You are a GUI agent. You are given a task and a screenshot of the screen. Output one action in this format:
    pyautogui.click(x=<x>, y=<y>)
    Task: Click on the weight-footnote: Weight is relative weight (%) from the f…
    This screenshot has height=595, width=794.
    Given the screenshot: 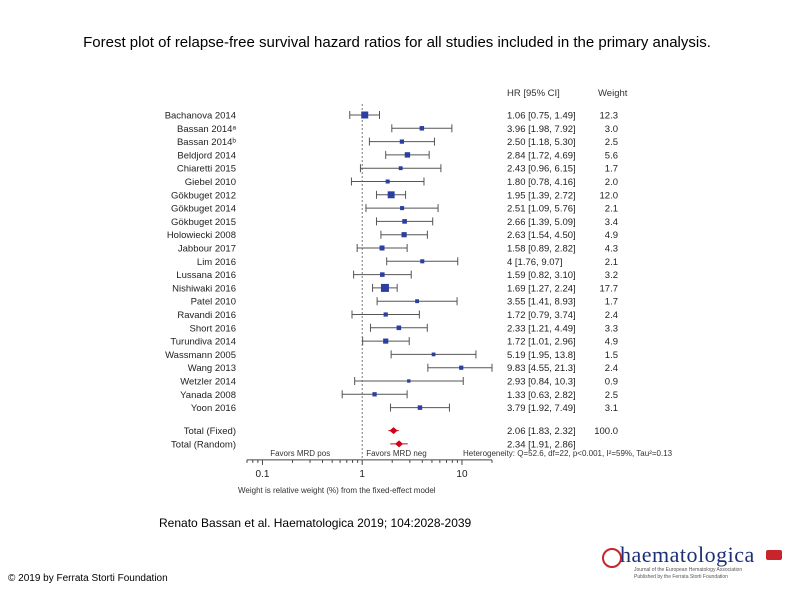 What is the action you would take?
    pyautogui.click(x=337, y=490)
    